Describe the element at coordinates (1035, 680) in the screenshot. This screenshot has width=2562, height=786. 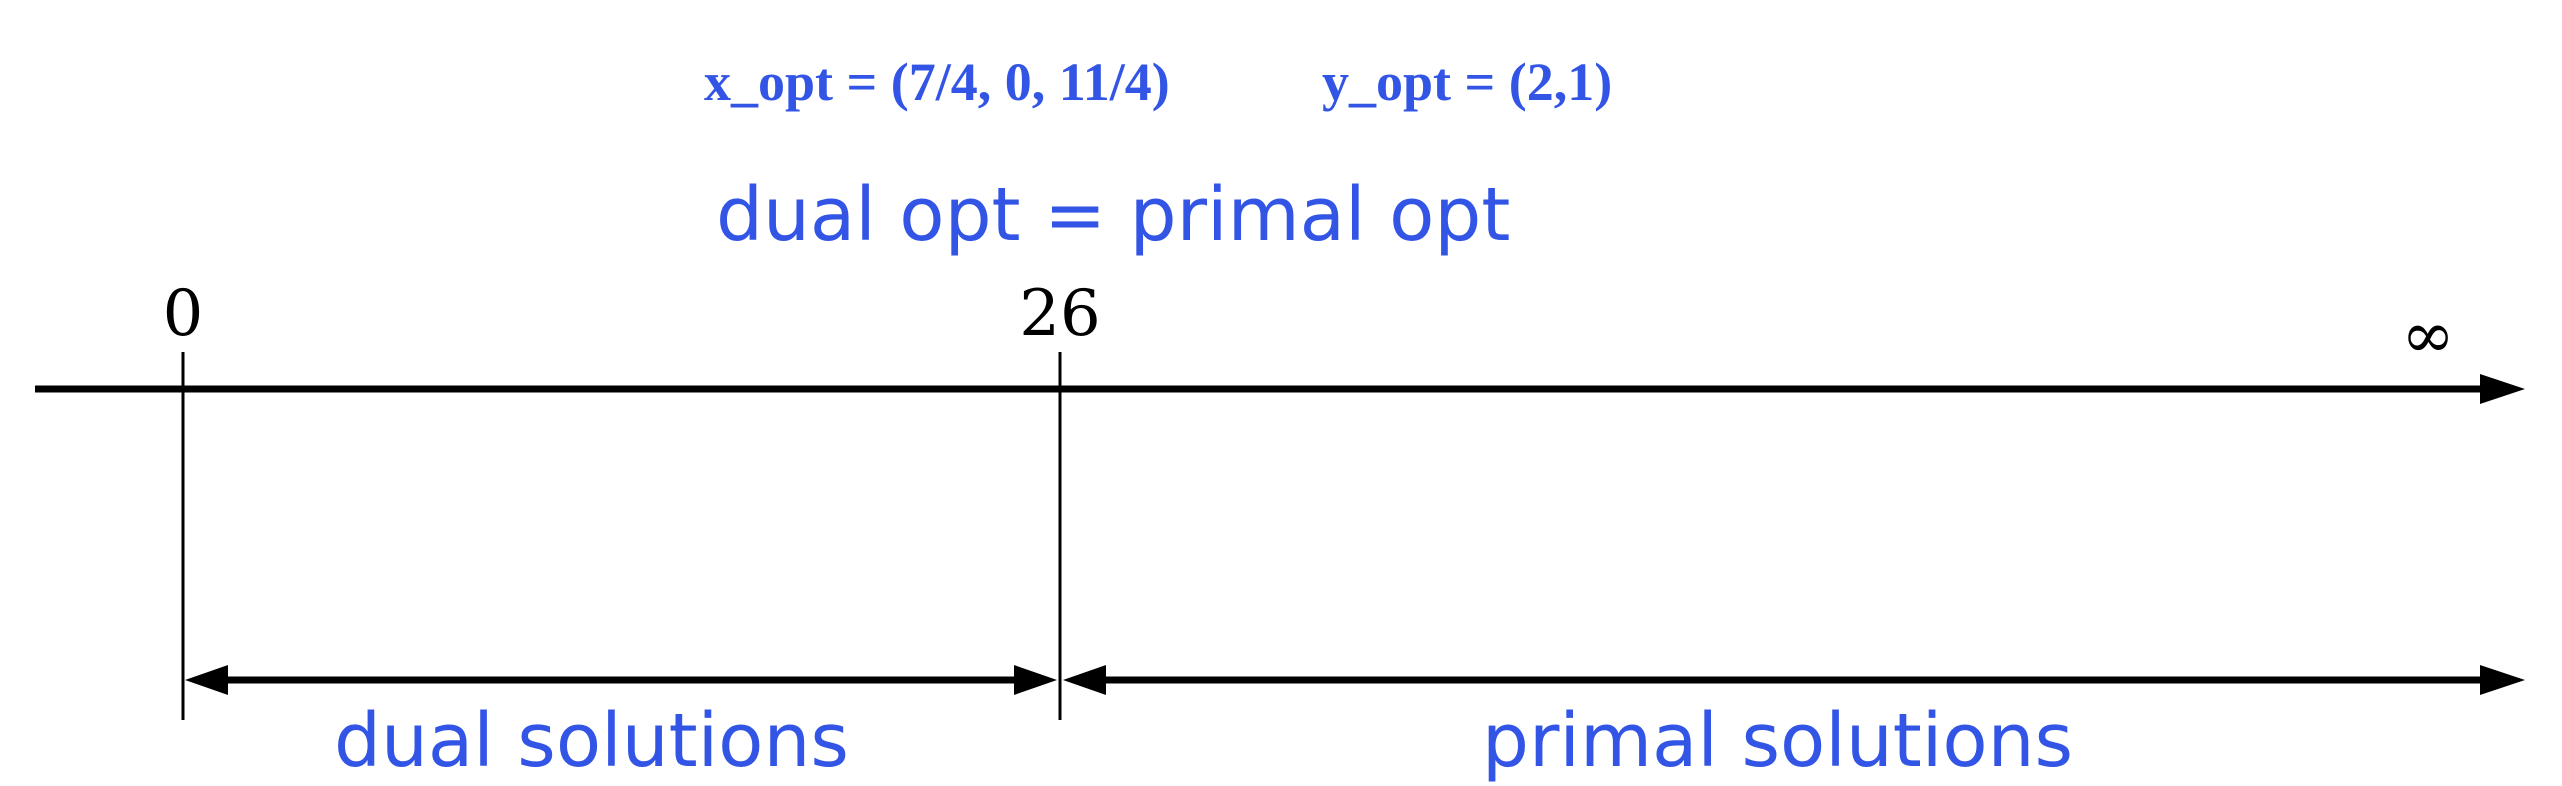
I see `dual-interval-right-arrowhead` at that location.